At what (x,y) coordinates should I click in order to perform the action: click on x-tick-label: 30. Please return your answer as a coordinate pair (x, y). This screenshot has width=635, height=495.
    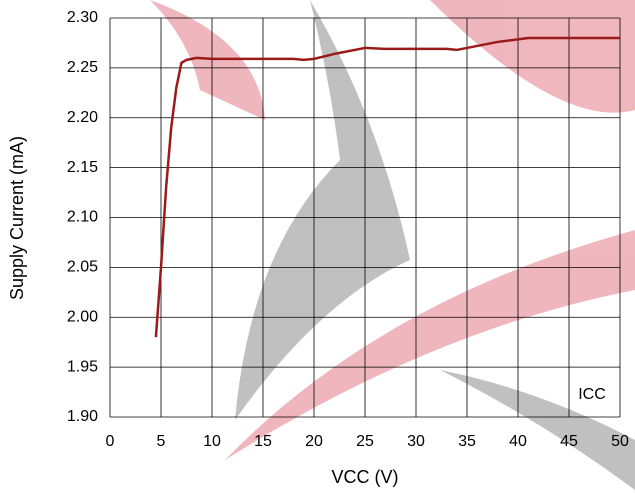
    Looking at the image, I should click on (416, 441).